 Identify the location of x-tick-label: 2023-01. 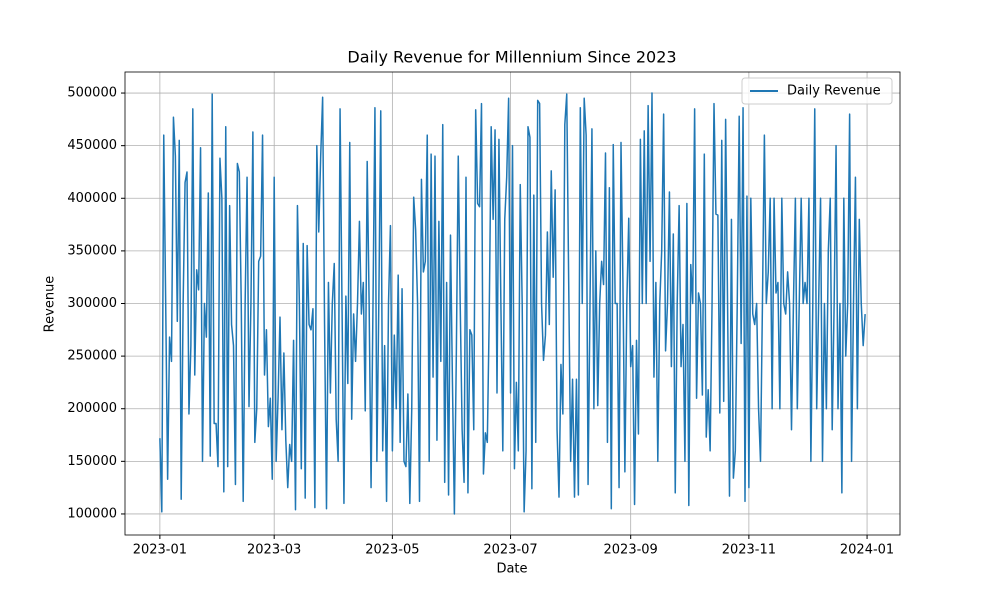
(160, 550).